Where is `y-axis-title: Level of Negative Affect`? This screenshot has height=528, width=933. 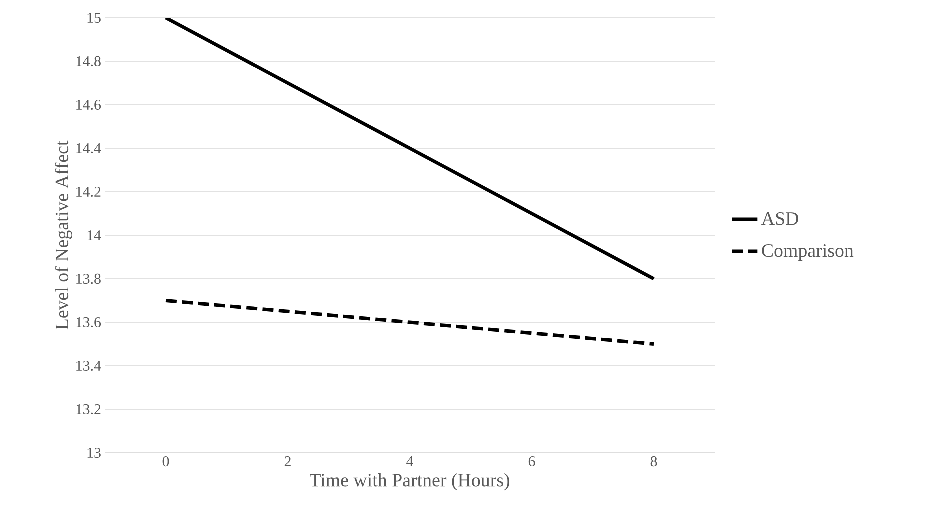 y-axis-title: Level of Negative Affect is located at coordinates (63, 235).